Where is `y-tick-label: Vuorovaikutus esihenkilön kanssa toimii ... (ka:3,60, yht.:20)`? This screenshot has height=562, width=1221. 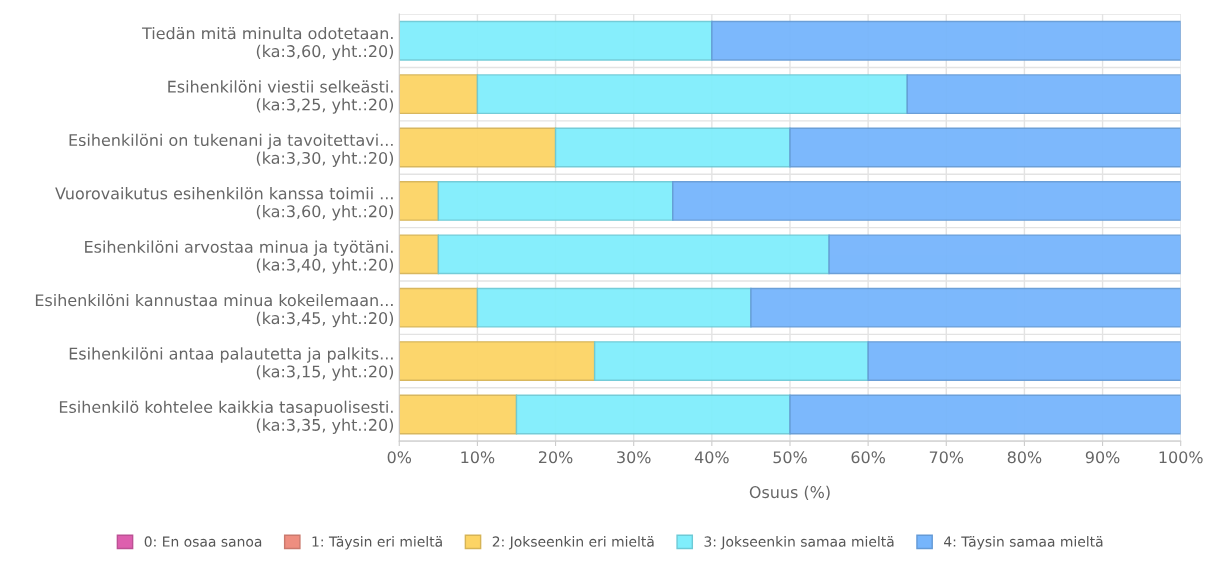 y-tick-label: Vuorovaikutus esihenkilön kanssa toimii ... (ka:3,60, yht.:20) is located at coordinates (224, 204).